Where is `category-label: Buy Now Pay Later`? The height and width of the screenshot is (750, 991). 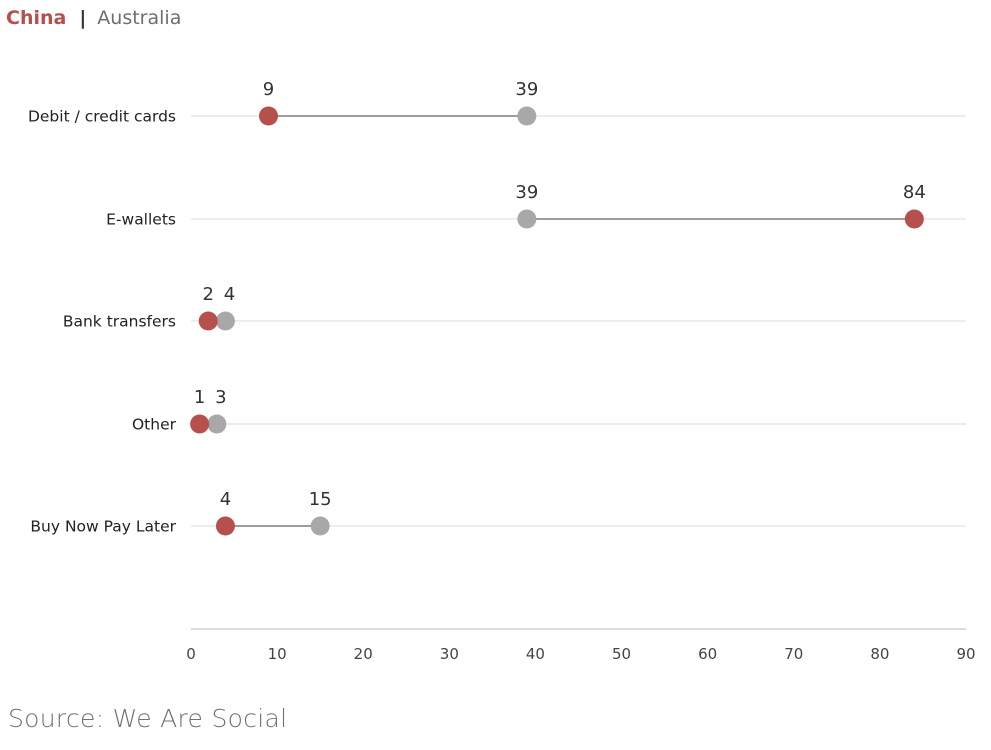 category-label: Buy Now Pay Later is located at coordinates (103, 527).